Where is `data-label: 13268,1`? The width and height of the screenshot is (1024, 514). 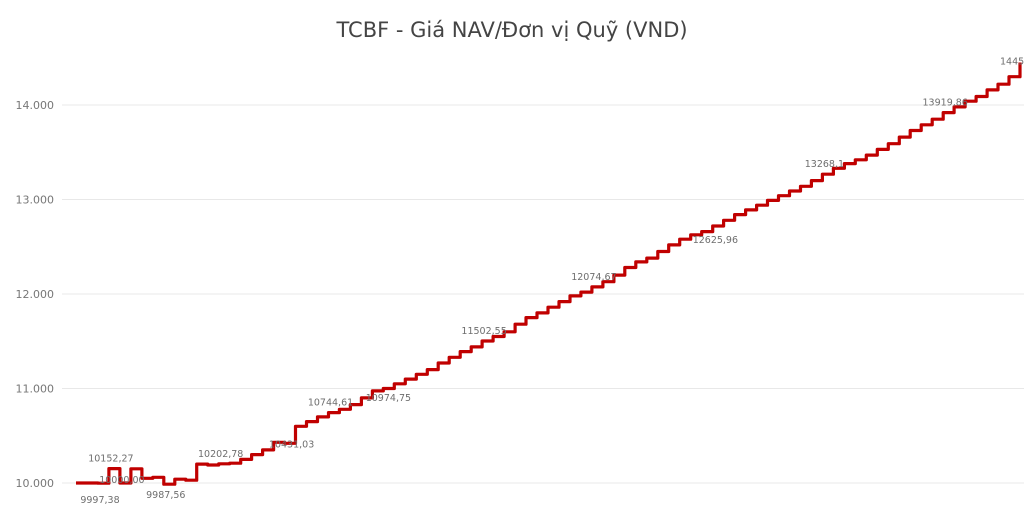 data-label: 13268,1 is located at coordinates (824, 164).